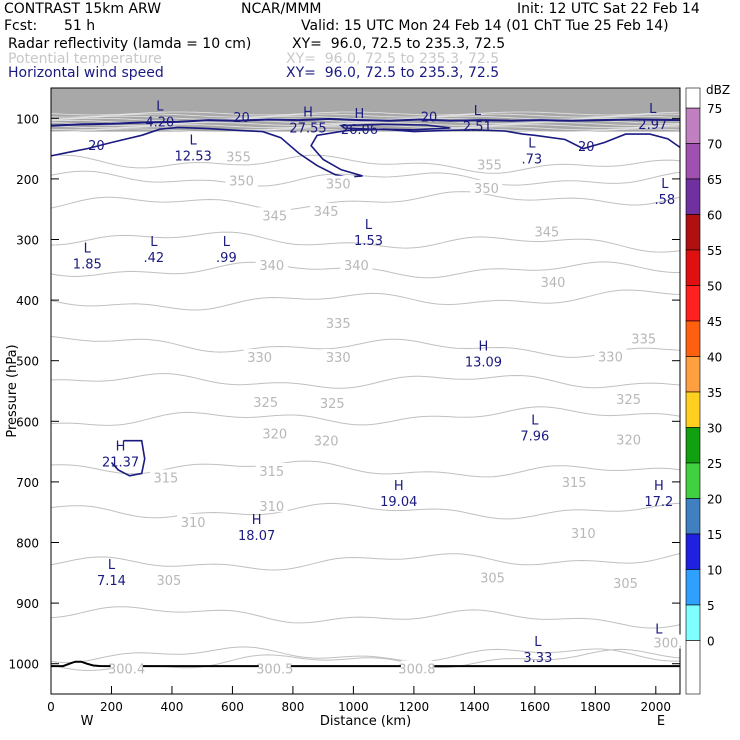 The height and width of the screenshot is (740, 740). I want to click on extremum-value: 18.07, so click(256, 536).